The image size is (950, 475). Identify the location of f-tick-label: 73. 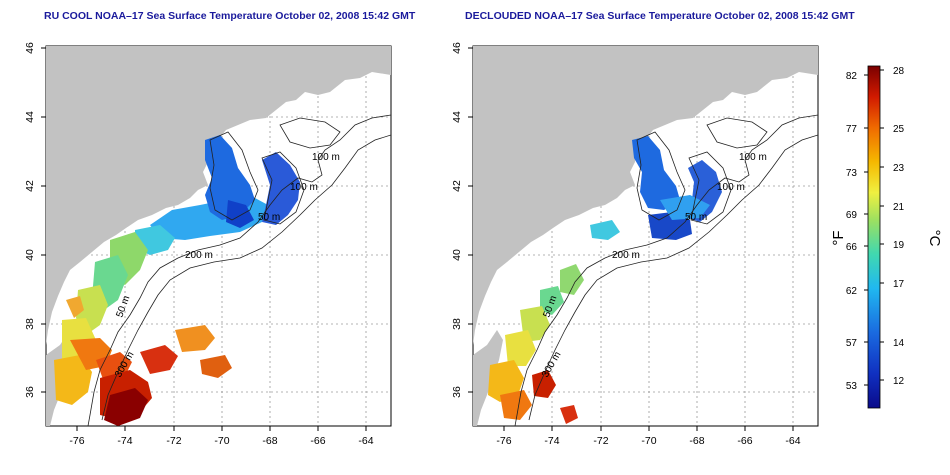
(852, 173).